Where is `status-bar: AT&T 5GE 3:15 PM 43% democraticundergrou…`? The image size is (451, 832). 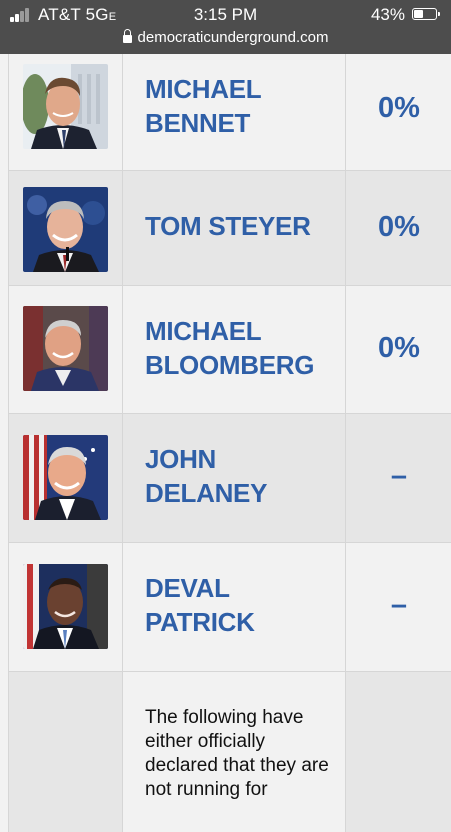 status-bar: AT&T 5GE 3:15 PM 43% democraticundergrou… is located at coordinates (225, 27).